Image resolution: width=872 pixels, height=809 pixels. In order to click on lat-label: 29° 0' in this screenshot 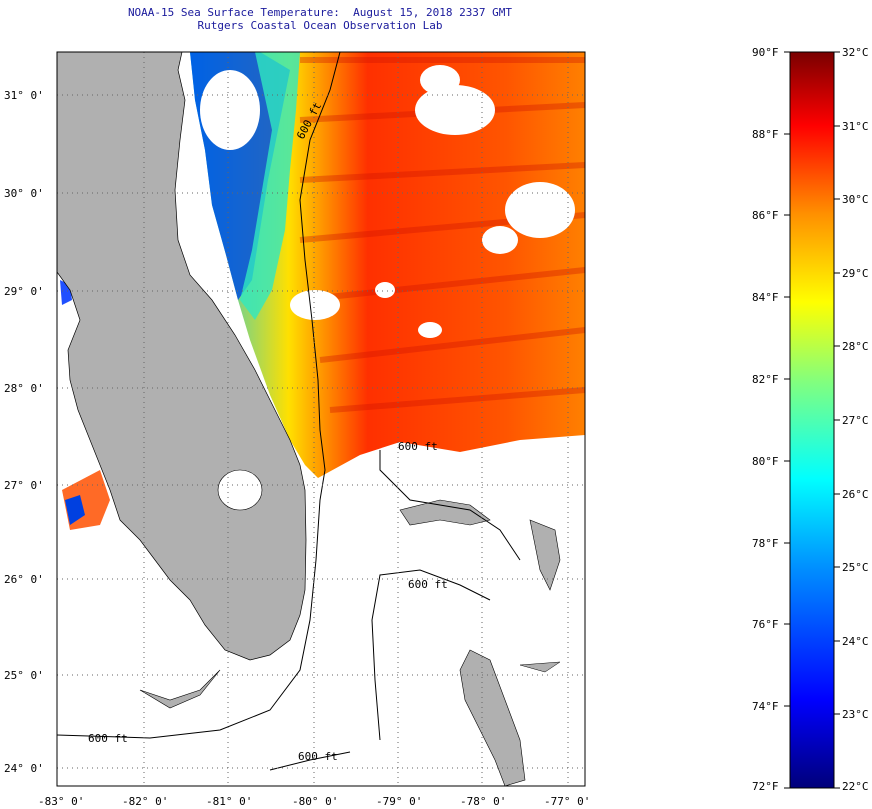, I will do `click(24, 291)`.